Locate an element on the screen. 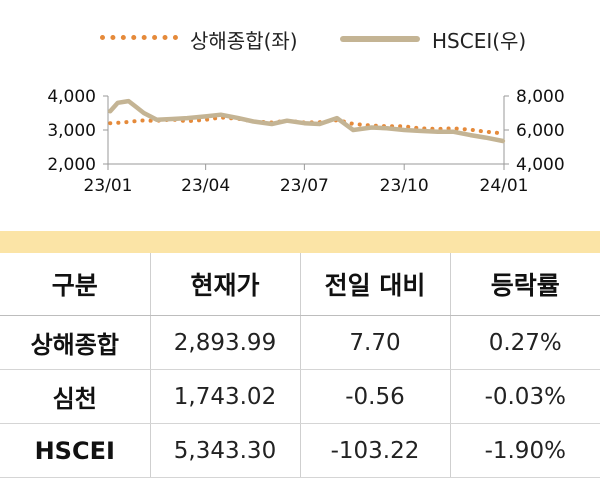 Image resolution: width=600 pixels, height=478 pixels. legend-label-shanghai: 상해종합(좌) is located at coordinates (244, 40).